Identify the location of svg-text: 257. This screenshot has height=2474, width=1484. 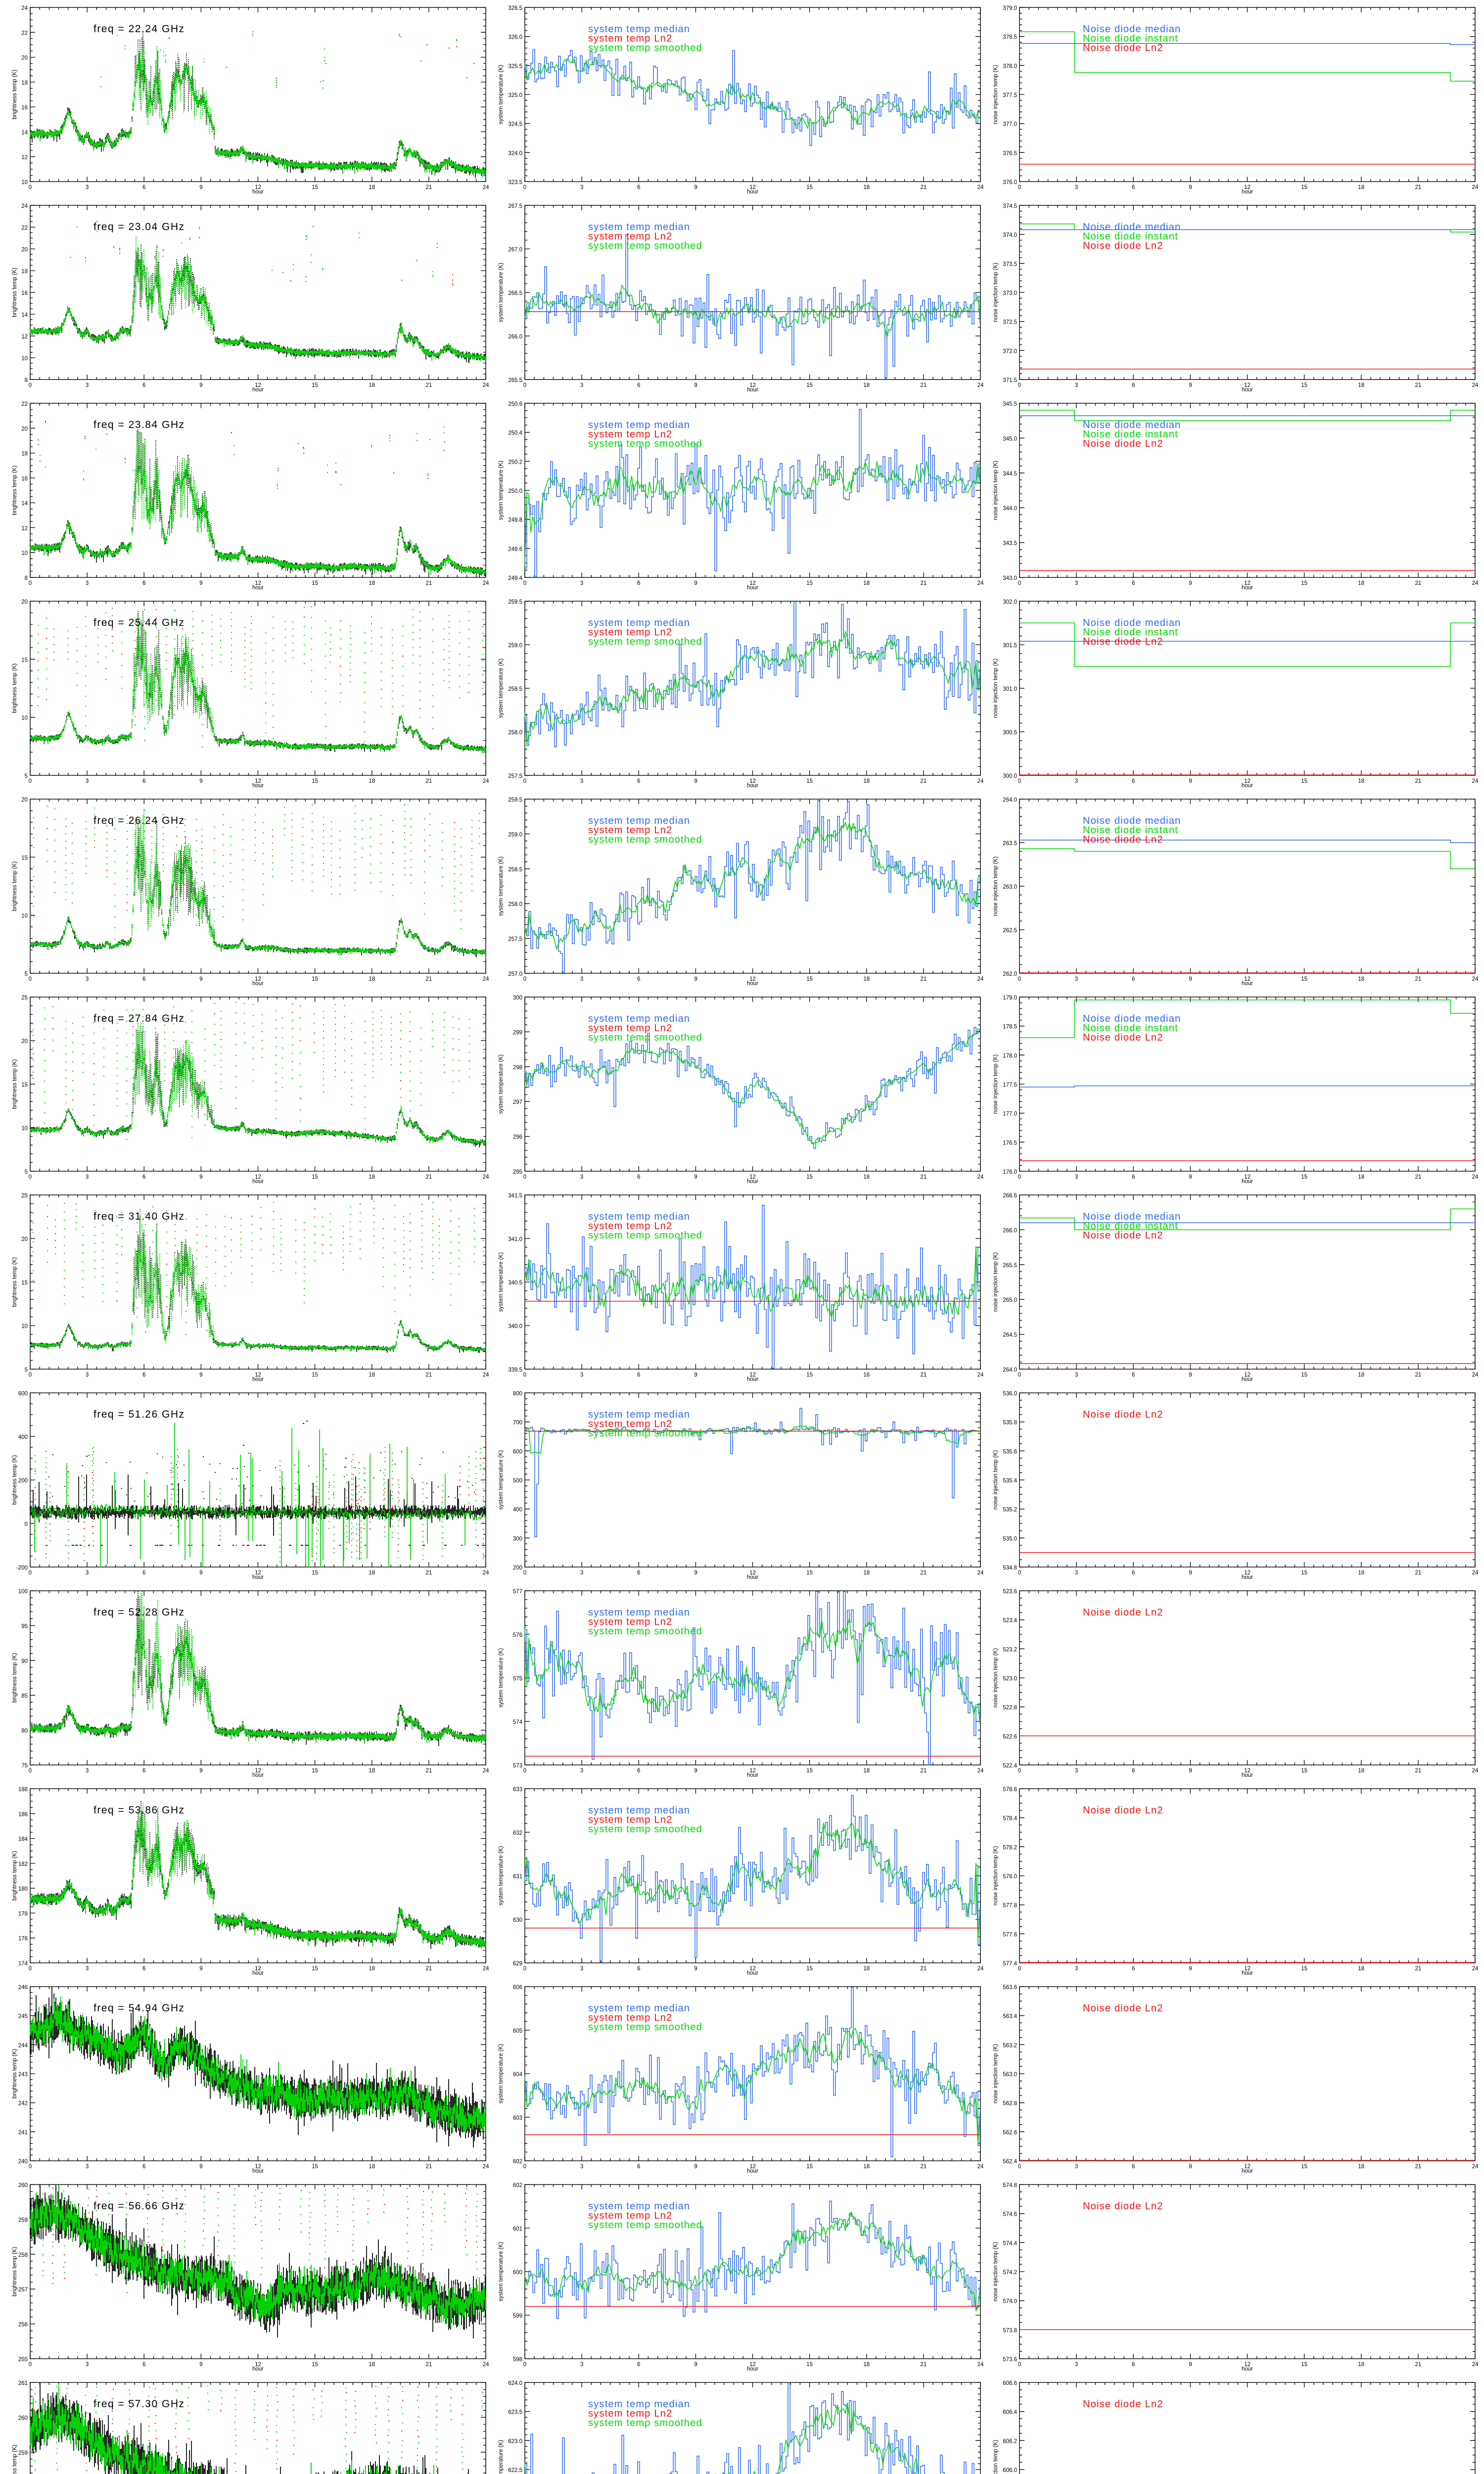
(23, 2290).